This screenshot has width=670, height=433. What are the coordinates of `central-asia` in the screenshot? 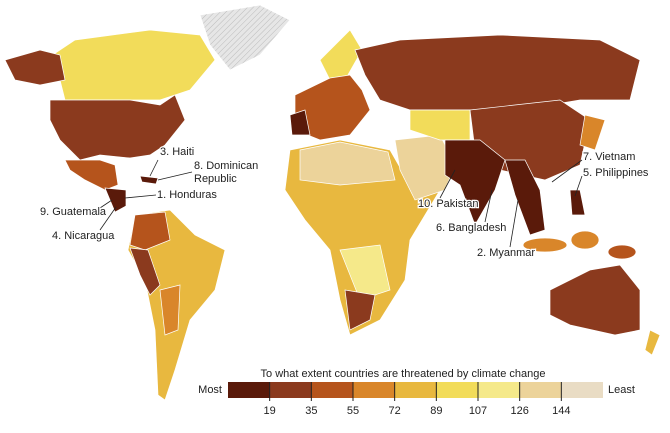 It's located at (440, 125).